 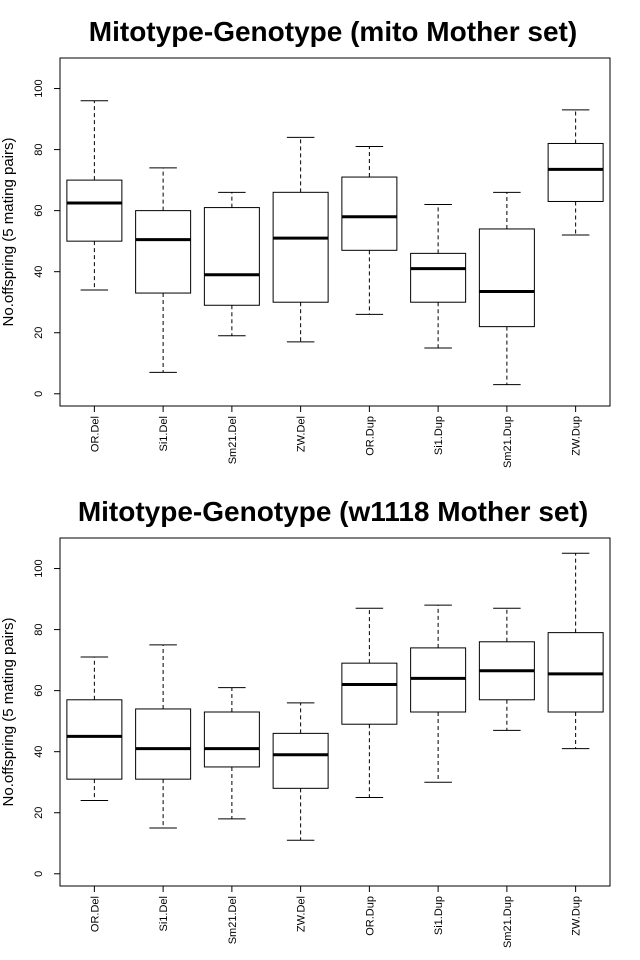 What do you see at coordinates (333, 511) in the screenshot?
I see `chart-title: Mitotype-Genotype (w1118 Mother set)` at bounding box center [333, 511].